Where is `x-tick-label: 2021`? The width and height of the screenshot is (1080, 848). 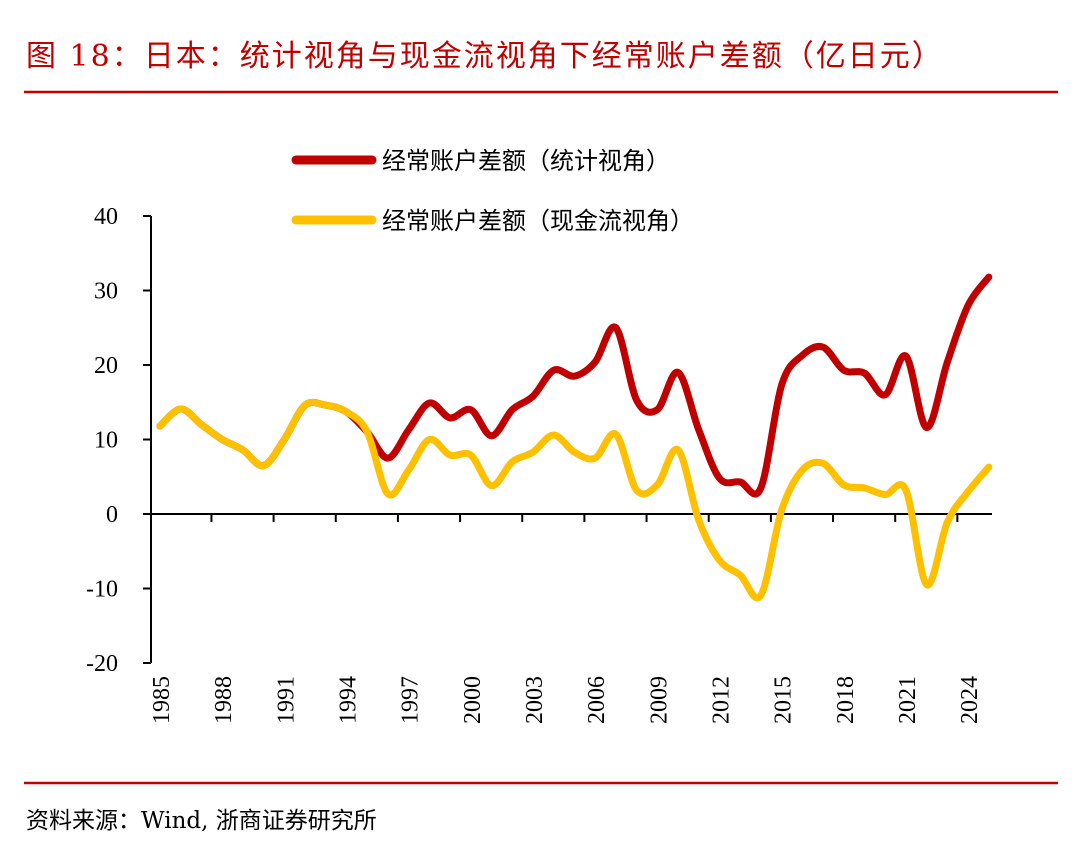
x-tick-label: 2021 is located at coordinates (908, 700).